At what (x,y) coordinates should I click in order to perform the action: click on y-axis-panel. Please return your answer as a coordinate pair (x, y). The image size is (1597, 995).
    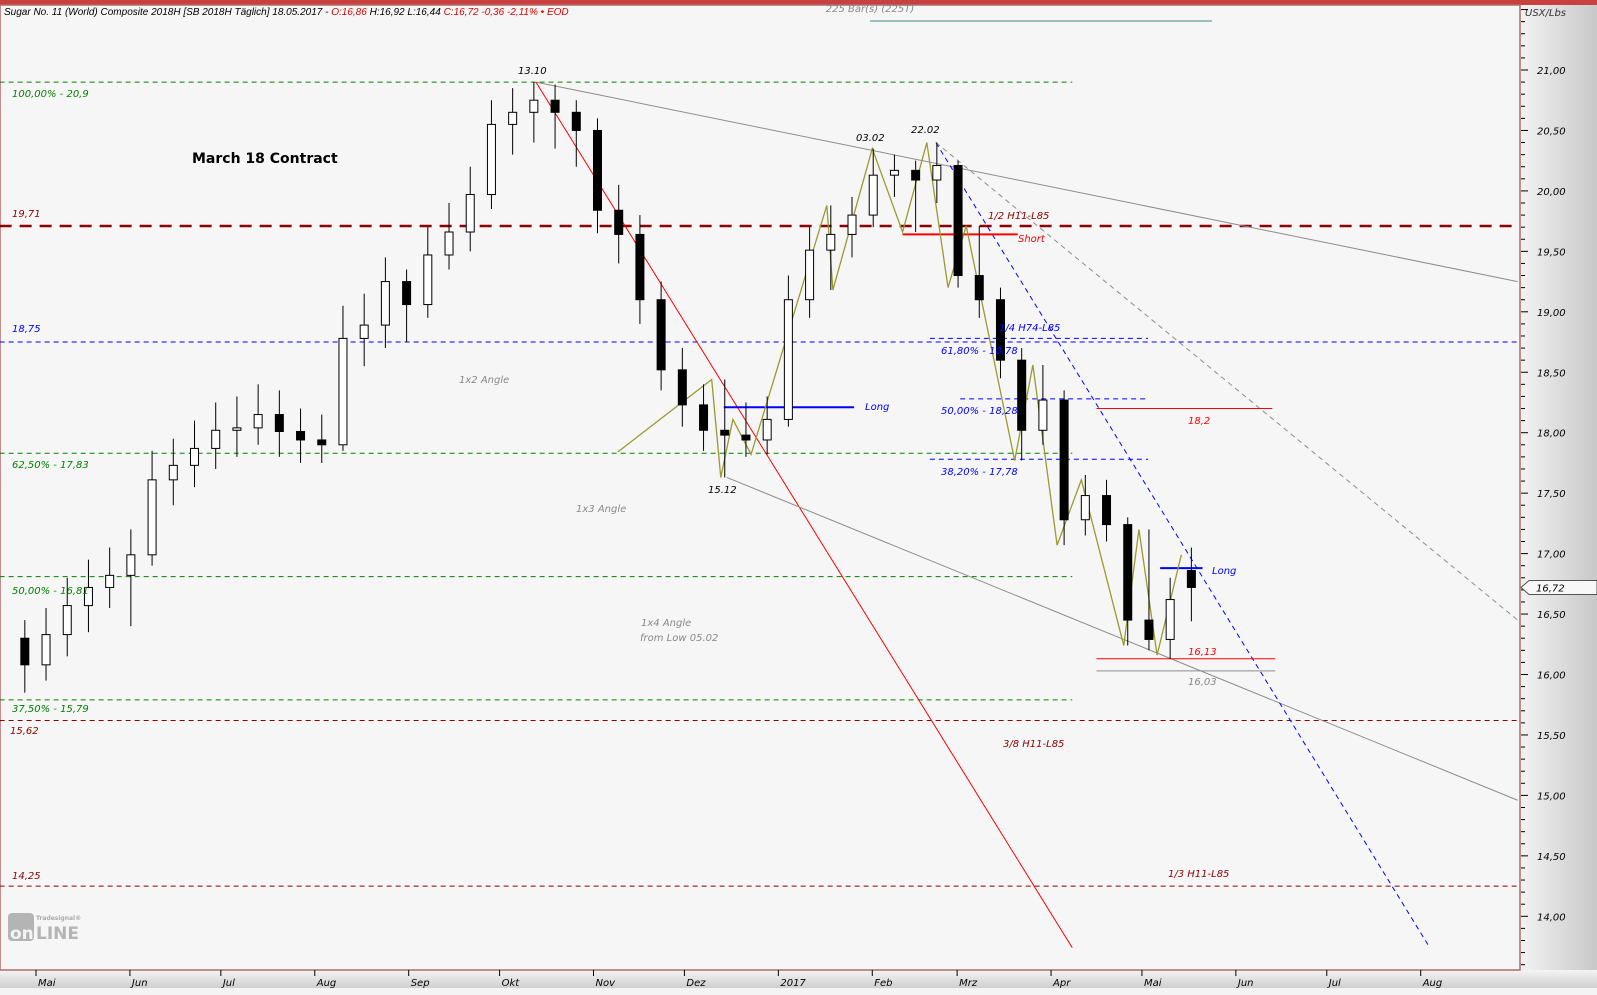
    Looking at the image, I should click on (1559, 487).